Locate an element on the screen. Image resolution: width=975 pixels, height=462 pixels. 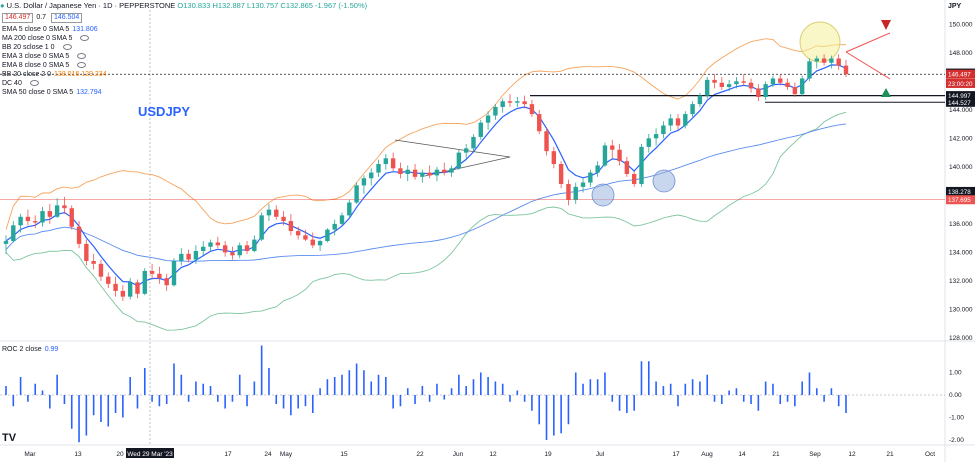
bearish-arrow-icon is located at coordinates (886, 25).